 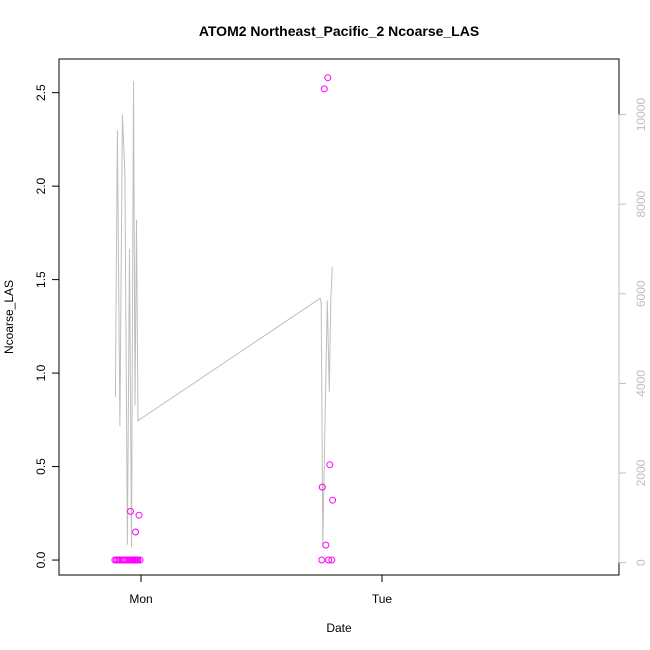 What do you see at coordinates (633, 332) in the screenshot?
I see `right-y-axis: 0 2000 4000 6000 8000 10000` at bounding box center [633, 332].